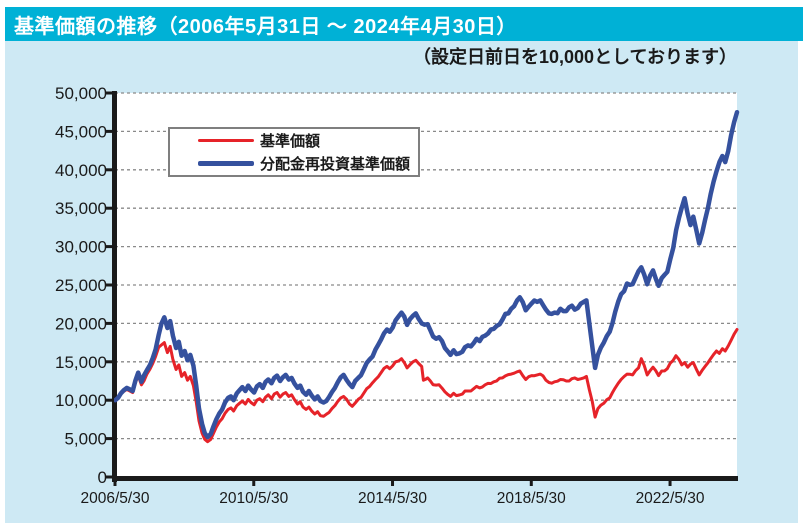  Describe the element at coordinates (575, 57) in the screenshot. I see `chart-subtitle-note: （設定日前日を10,000としております）` at that location.